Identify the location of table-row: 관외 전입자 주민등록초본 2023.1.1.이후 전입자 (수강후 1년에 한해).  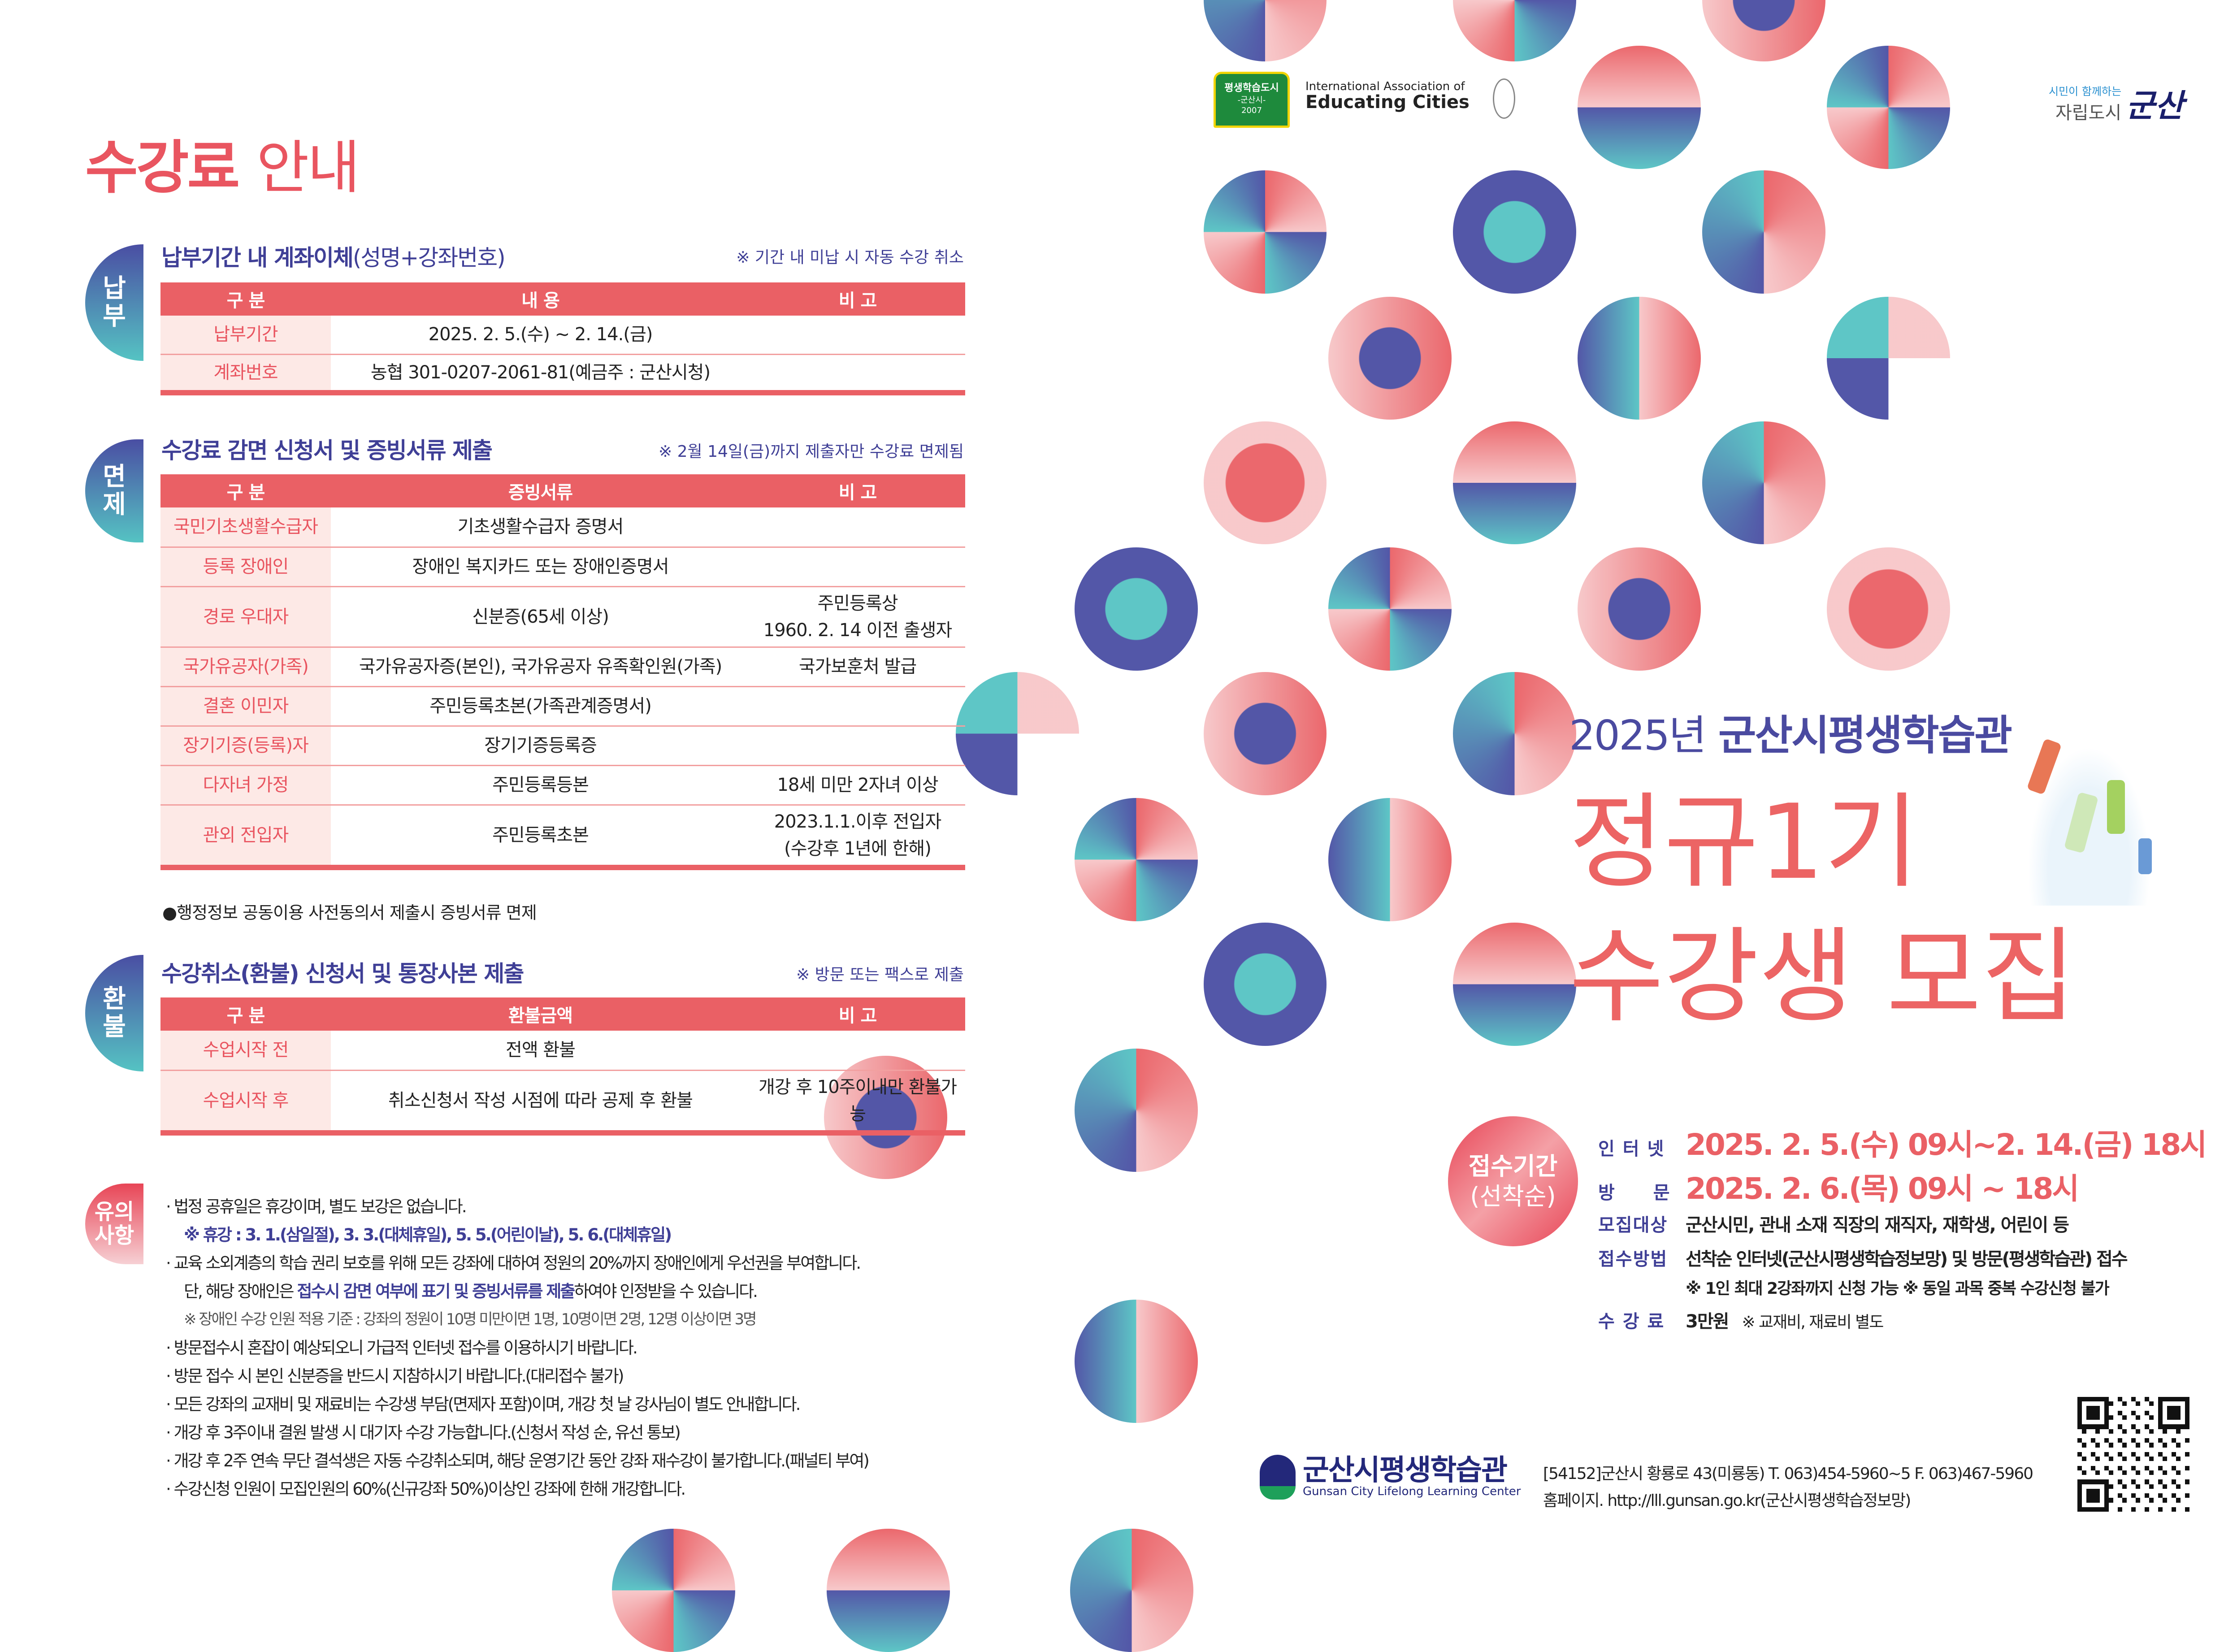
(562, 837).